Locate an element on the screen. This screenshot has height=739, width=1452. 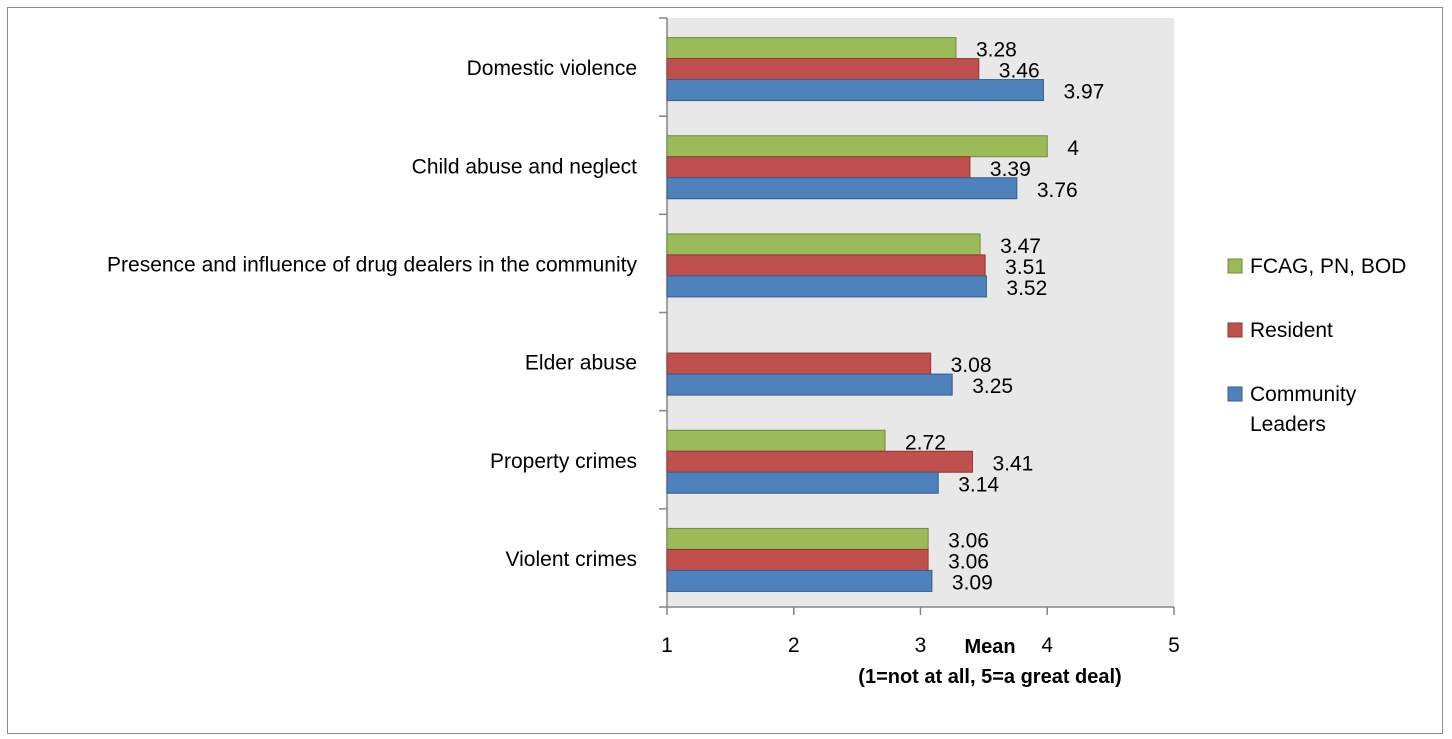
data-label: 3.97 is located at coordinates (1083, 92).